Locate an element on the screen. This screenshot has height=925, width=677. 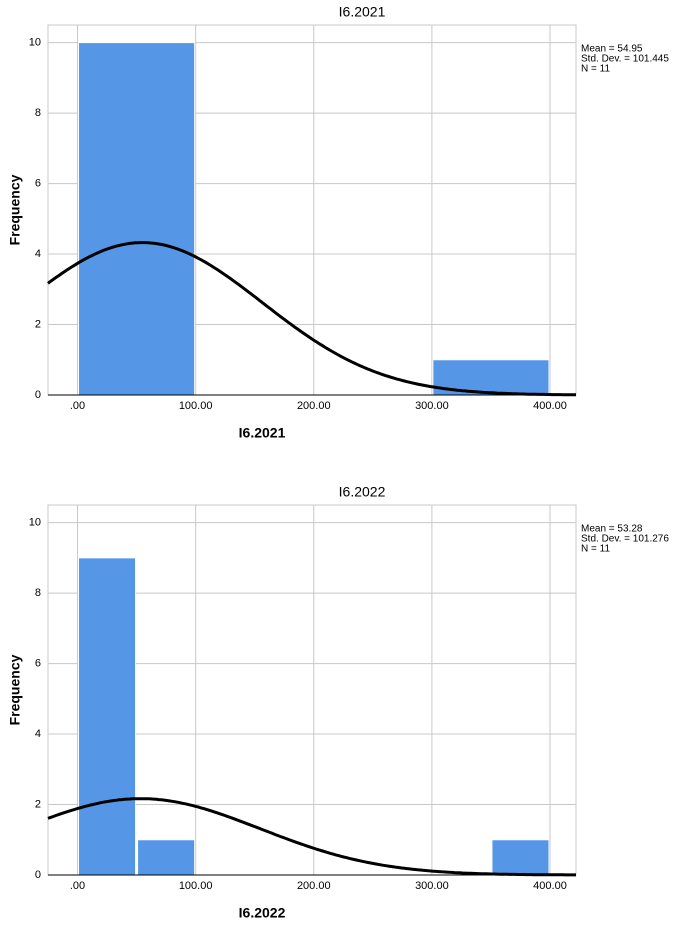
x-axis-label: I6.2021 is located at coordinates (262, 433).